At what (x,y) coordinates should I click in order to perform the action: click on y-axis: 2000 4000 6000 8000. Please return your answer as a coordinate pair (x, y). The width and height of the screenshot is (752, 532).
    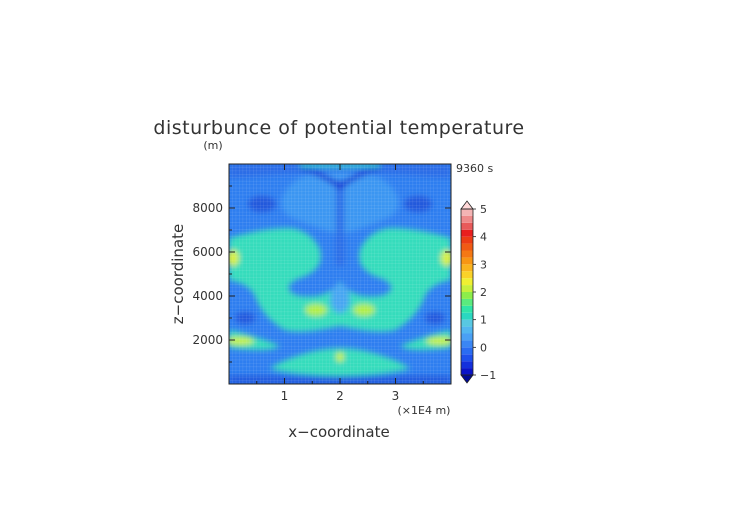
    Looking at the image, I should click on (321, 274).